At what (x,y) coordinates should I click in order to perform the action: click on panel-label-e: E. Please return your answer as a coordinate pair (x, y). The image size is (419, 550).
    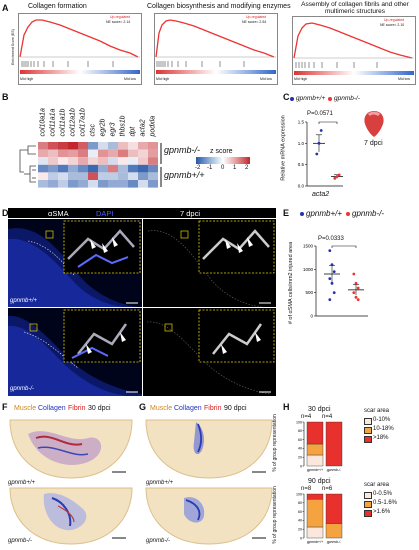
    Looking at the image, I should click on (286, 213).